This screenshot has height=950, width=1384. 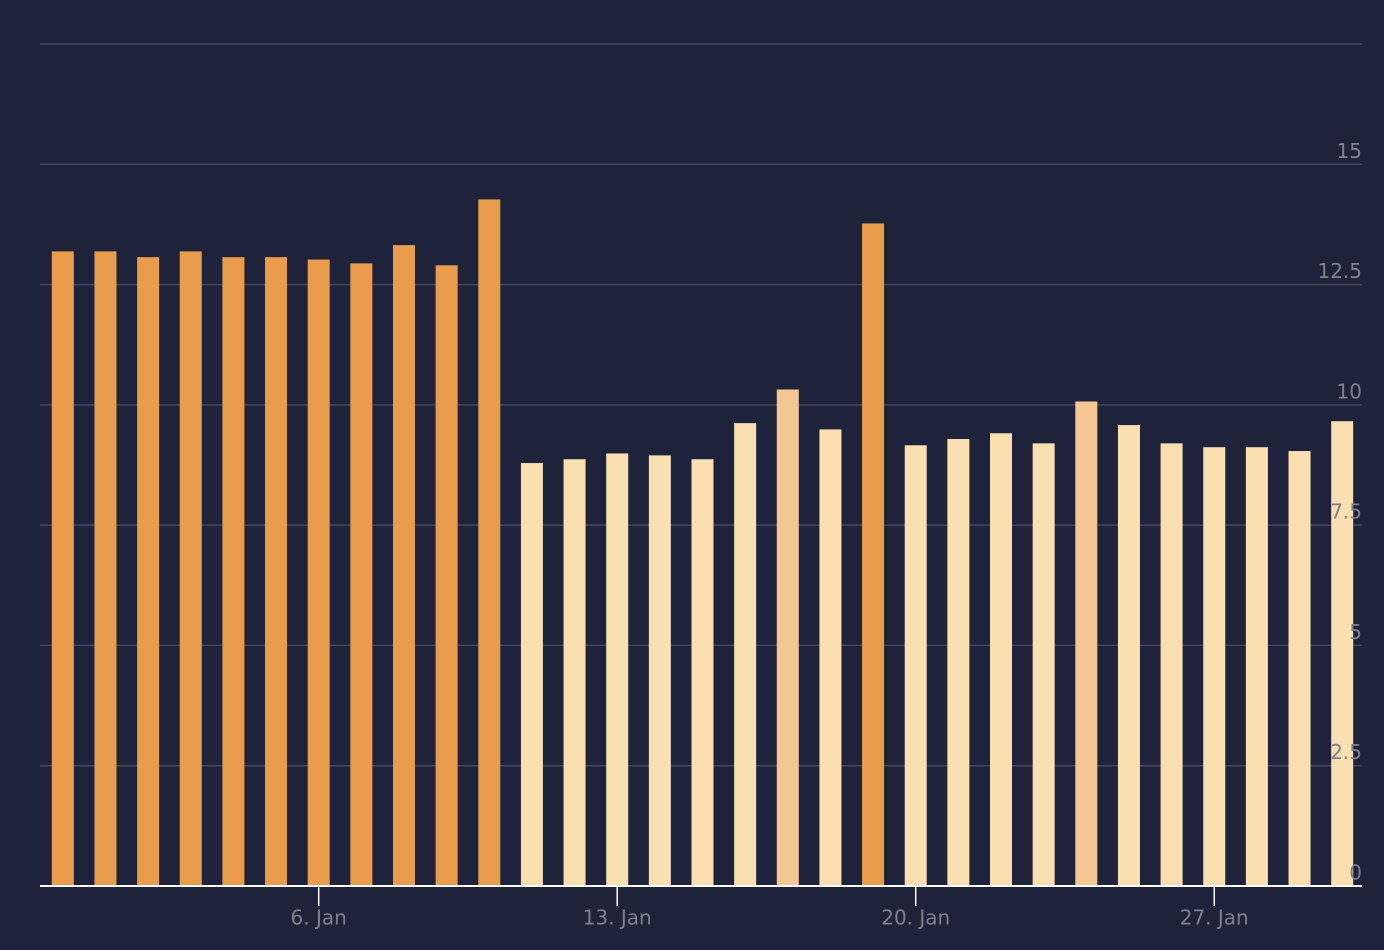 I want to click on y-tick-label: 10, so click(x=1349, y=391).